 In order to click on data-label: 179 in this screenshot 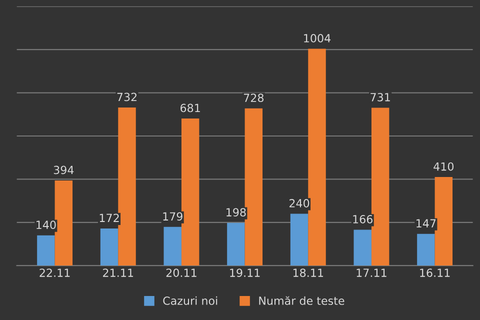, I will do `click(172, 216)`.